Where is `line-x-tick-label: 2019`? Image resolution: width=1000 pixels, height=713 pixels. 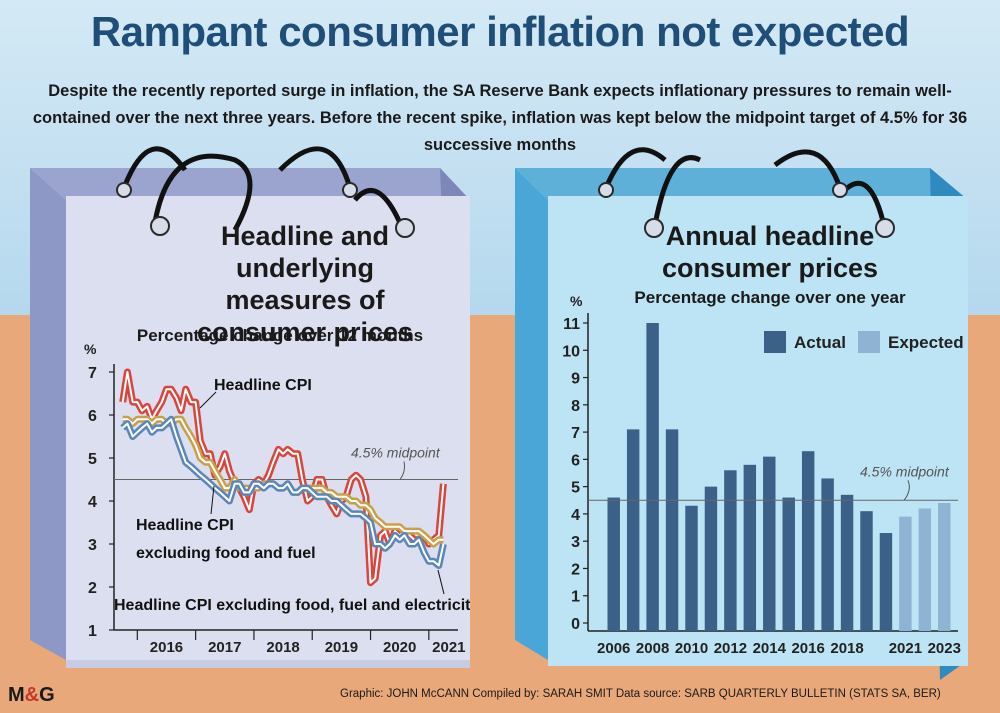 line-x-tick-label: 2019 is located at coordinates (341, 647).